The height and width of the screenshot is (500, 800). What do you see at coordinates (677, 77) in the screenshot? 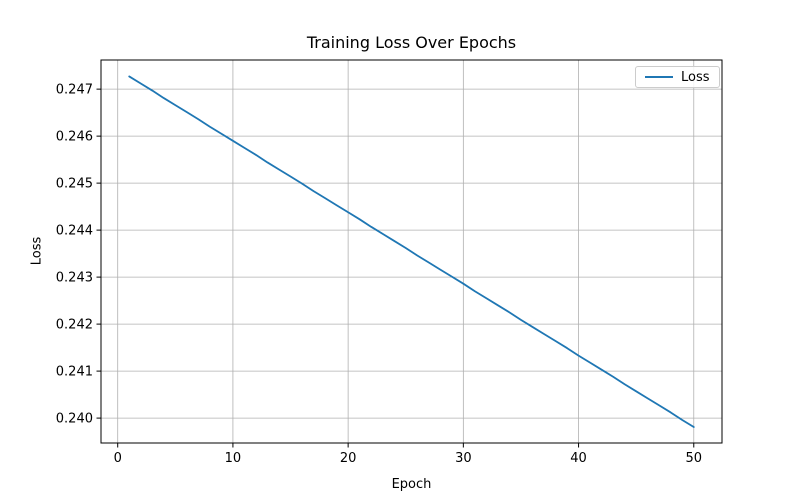
I see `legend: Loss` at bounding box center [677, 77].